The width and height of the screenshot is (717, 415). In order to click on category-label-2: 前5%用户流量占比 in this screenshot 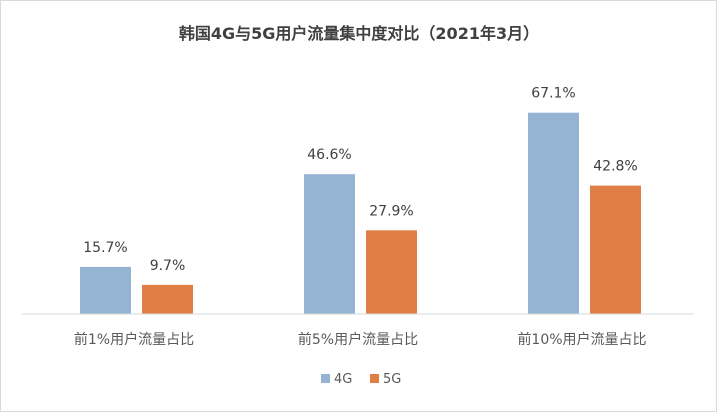, I will do `click(358, 339)`.